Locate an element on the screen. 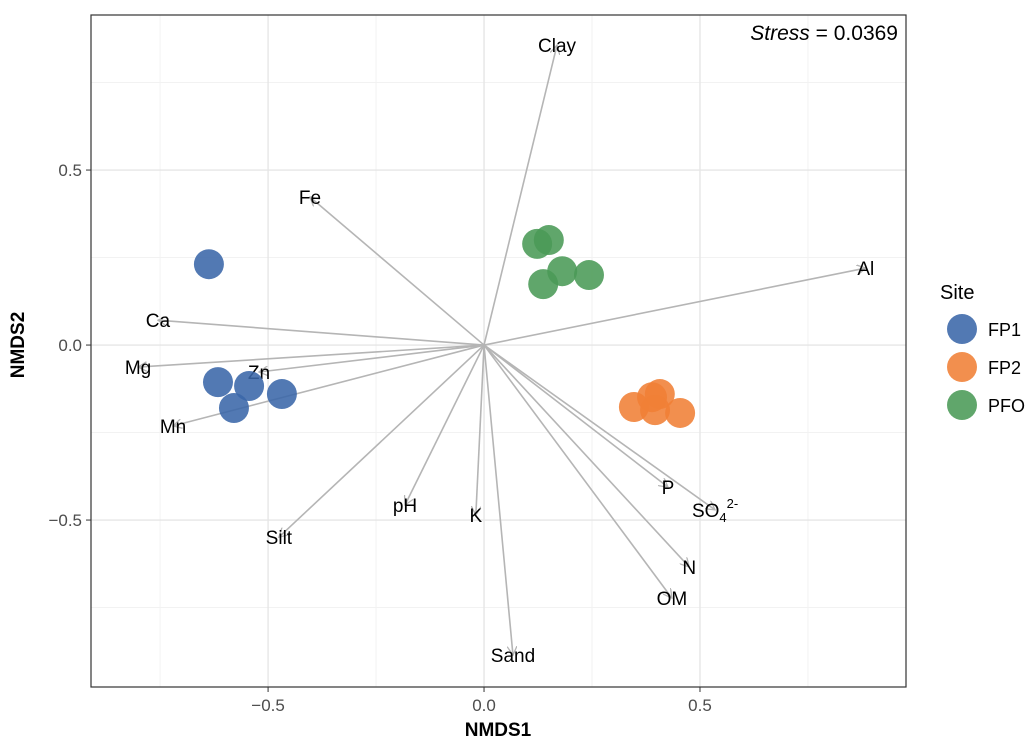  y-axis-title: NMDS2 is located at coordinates (18, 345).